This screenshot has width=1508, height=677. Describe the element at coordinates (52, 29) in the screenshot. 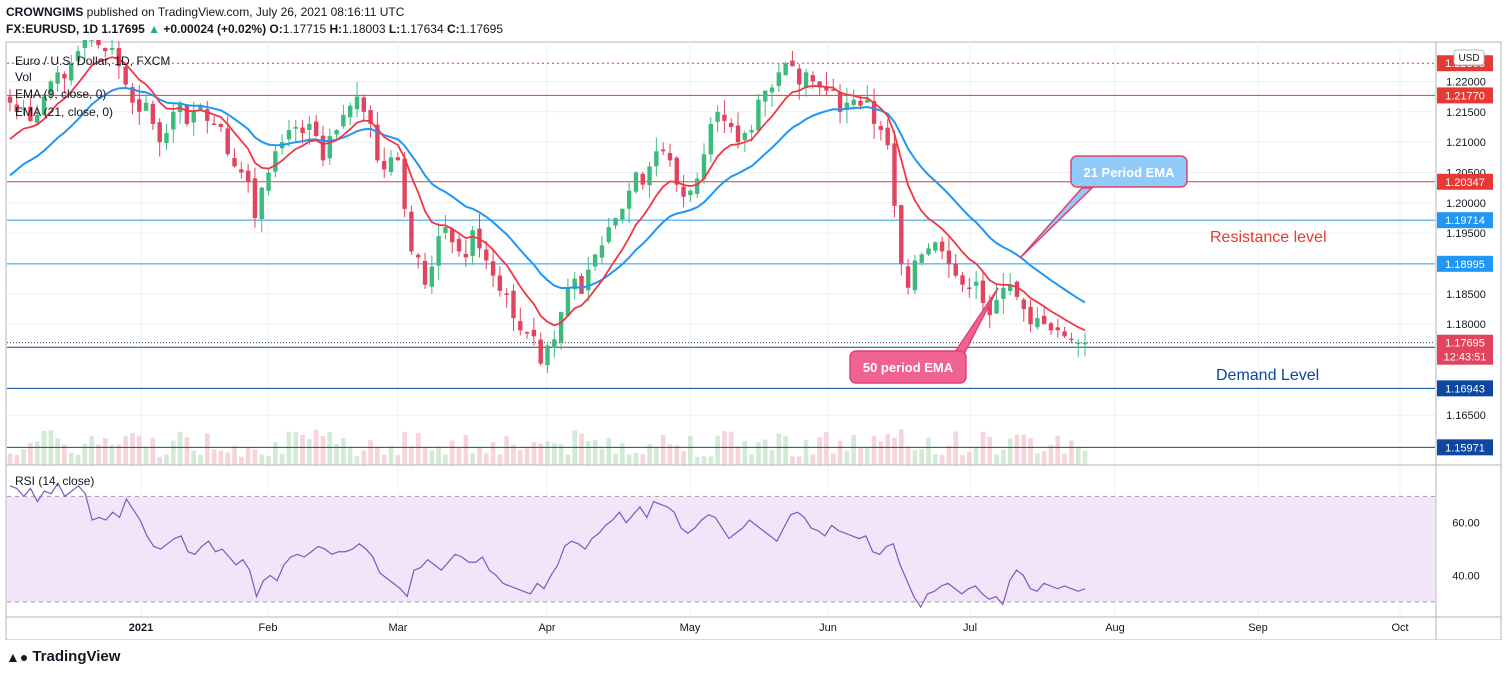

I see `symbol-label: FX:EURUSD, 1D` at that location.